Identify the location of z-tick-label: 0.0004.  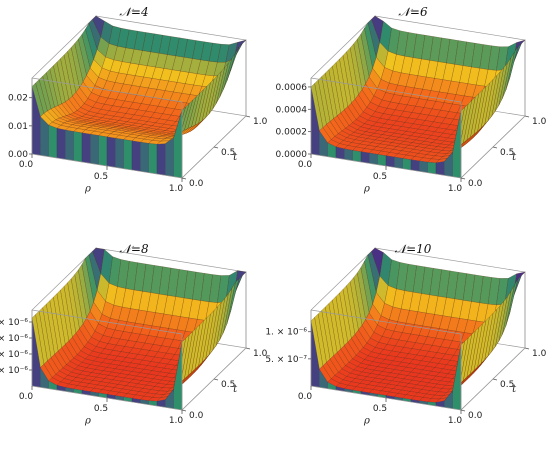
(292, 110).